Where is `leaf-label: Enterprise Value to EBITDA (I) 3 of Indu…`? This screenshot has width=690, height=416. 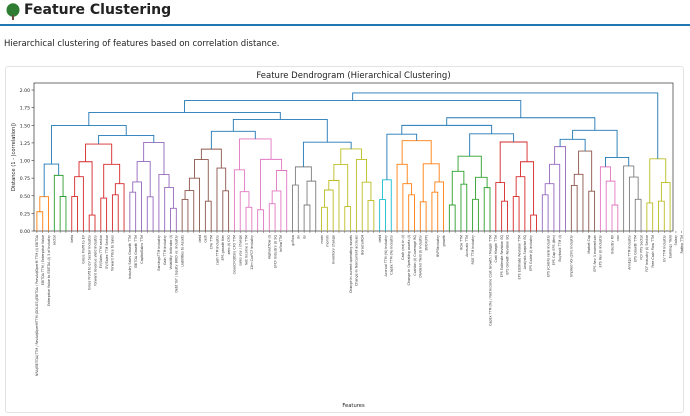 leaf-label: Enterprise Value to EBITDA (I) 3 of Indu… is located at coordinates (49, 270).